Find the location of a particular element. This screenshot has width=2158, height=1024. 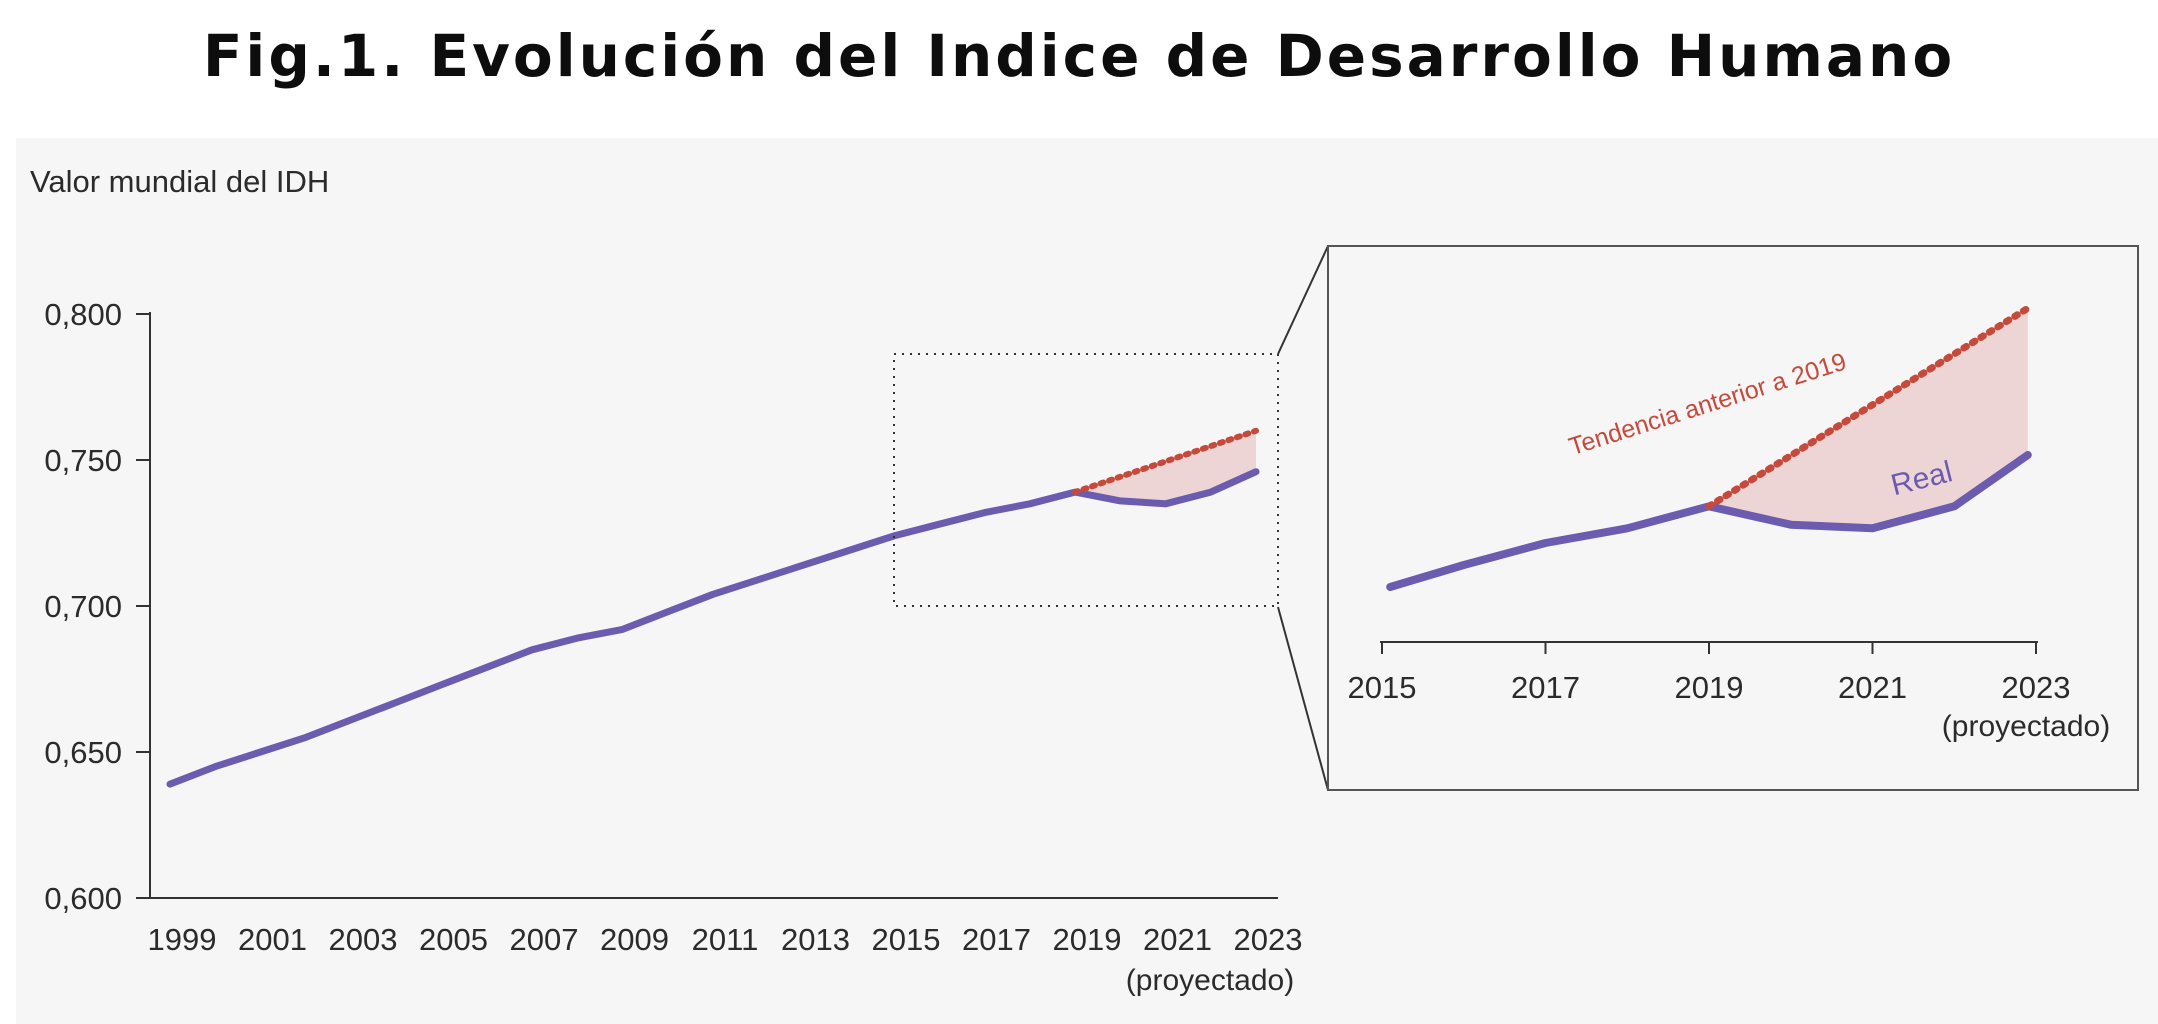

x-tick-label: 2021 is located at coordinates (1177, 939).